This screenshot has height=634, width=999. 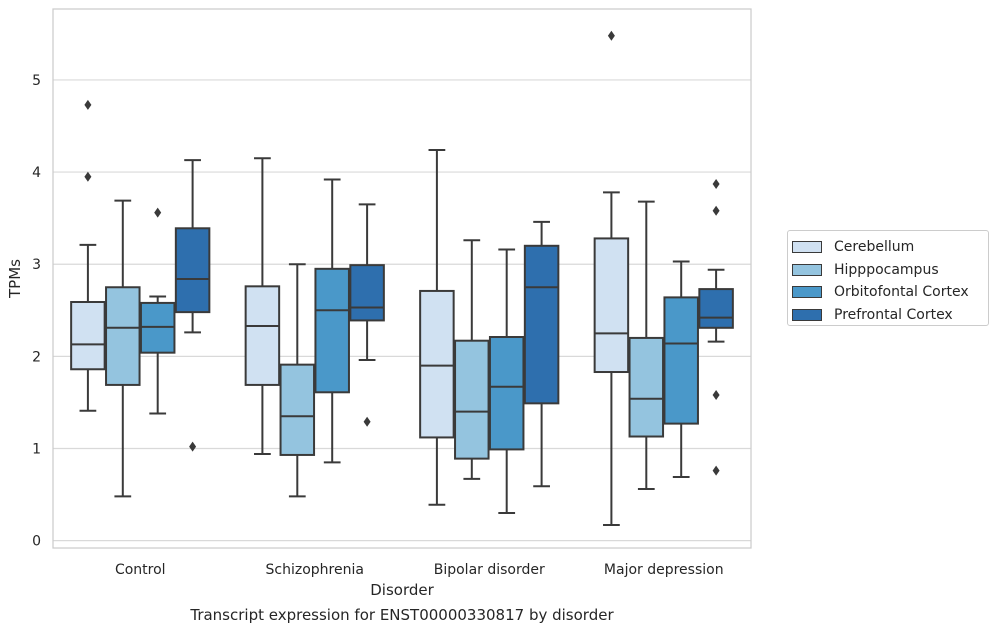 I want to click on legend-label: Hipppocampus, so click(x=886, y=269).